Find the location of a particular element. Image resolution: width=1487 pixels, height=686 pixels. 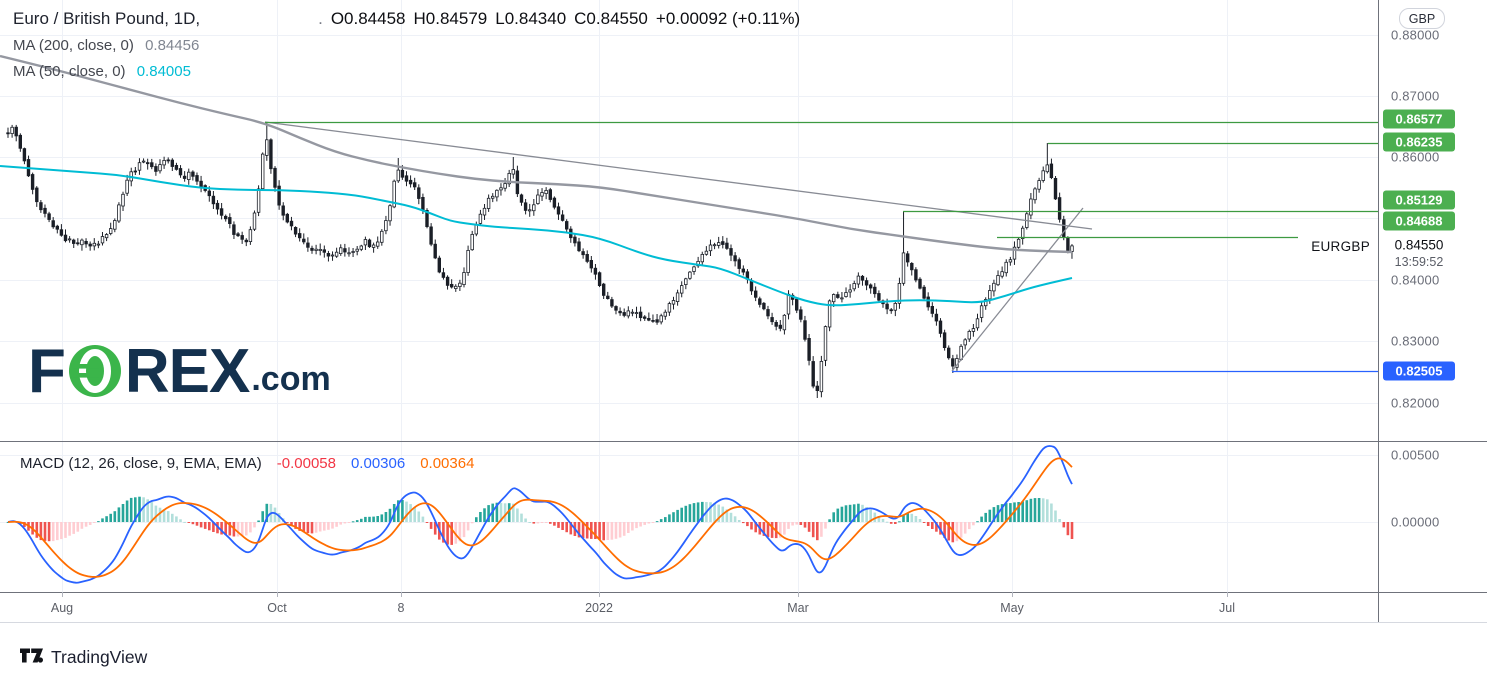

price-tick-label: 0.00500 is located at coordinates (1415, 455).